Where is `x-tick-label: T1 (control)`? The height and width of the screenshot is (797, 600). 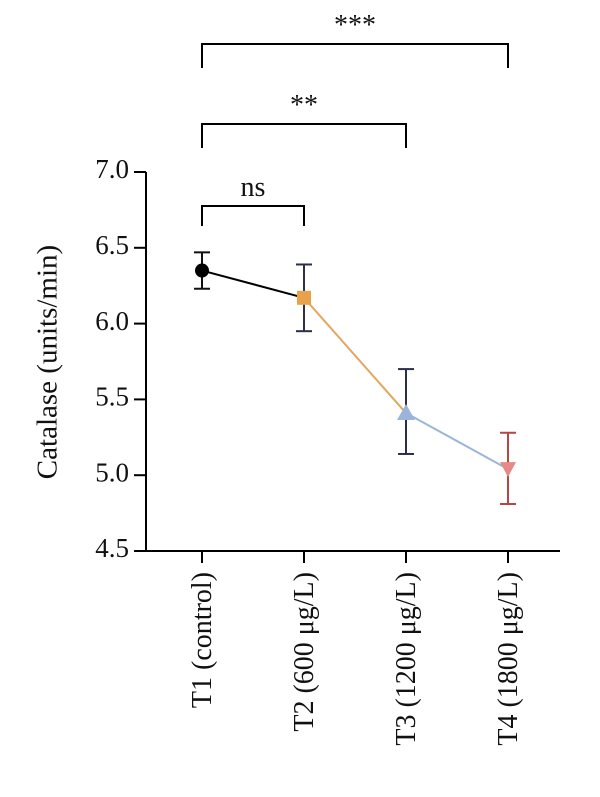 x-tick-label: T1 (control) is located at coordinates (202, 640).